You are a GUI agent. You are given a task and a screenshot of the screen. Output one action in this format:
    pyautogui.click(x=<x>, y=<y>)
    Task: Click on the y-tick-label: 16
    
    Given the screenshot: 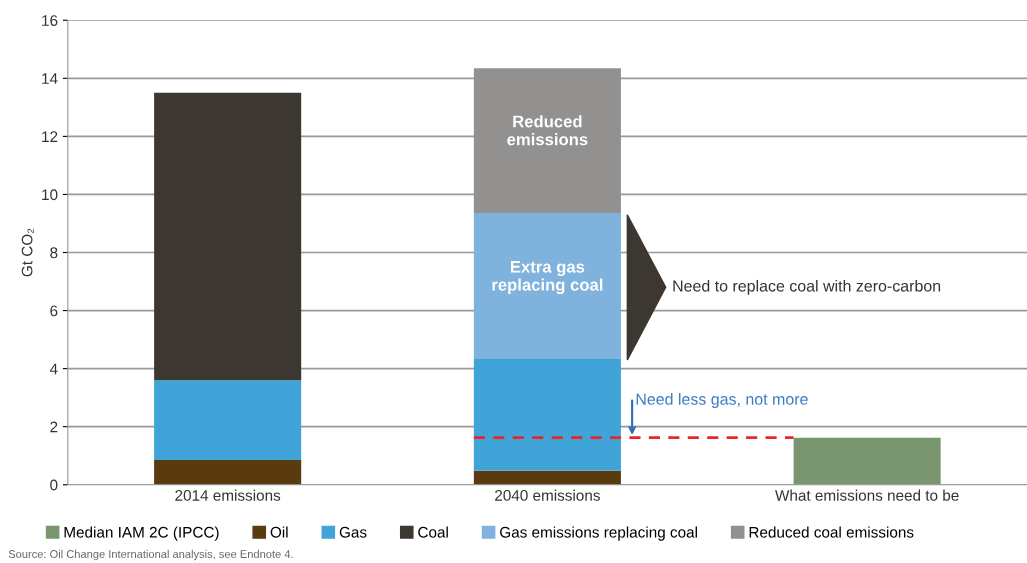 What is the action you would take?
    pyautogui.click(x=50, y=20)
    